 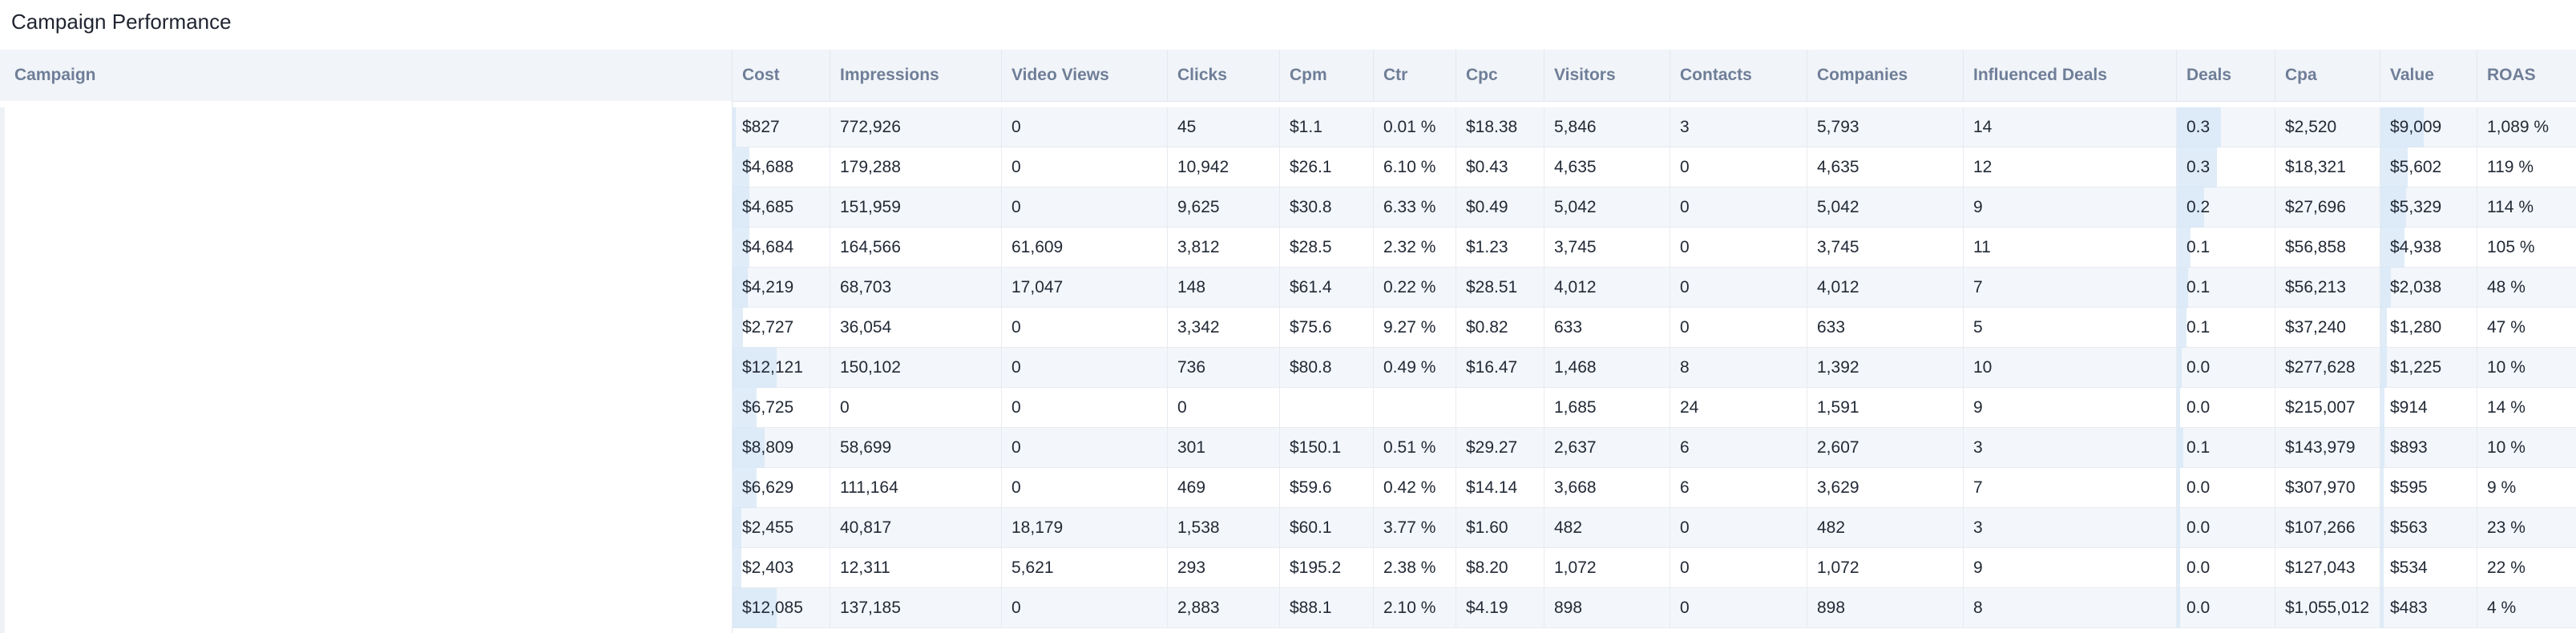 I want to click on column-header-campaign: Campaign, so click(x=55, y=75).